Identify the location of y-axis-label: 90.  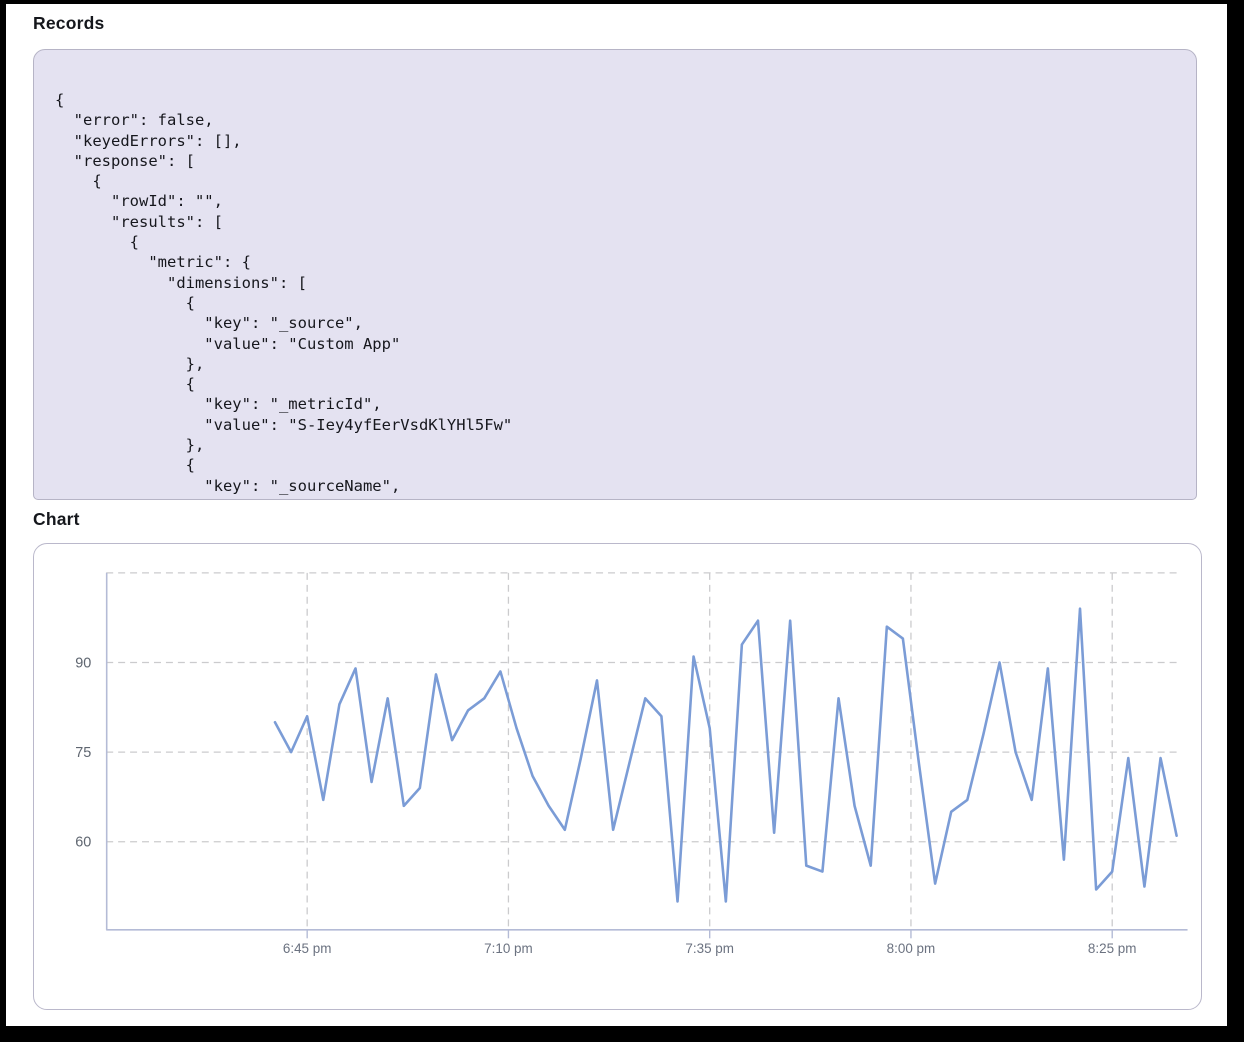
(83, 663).